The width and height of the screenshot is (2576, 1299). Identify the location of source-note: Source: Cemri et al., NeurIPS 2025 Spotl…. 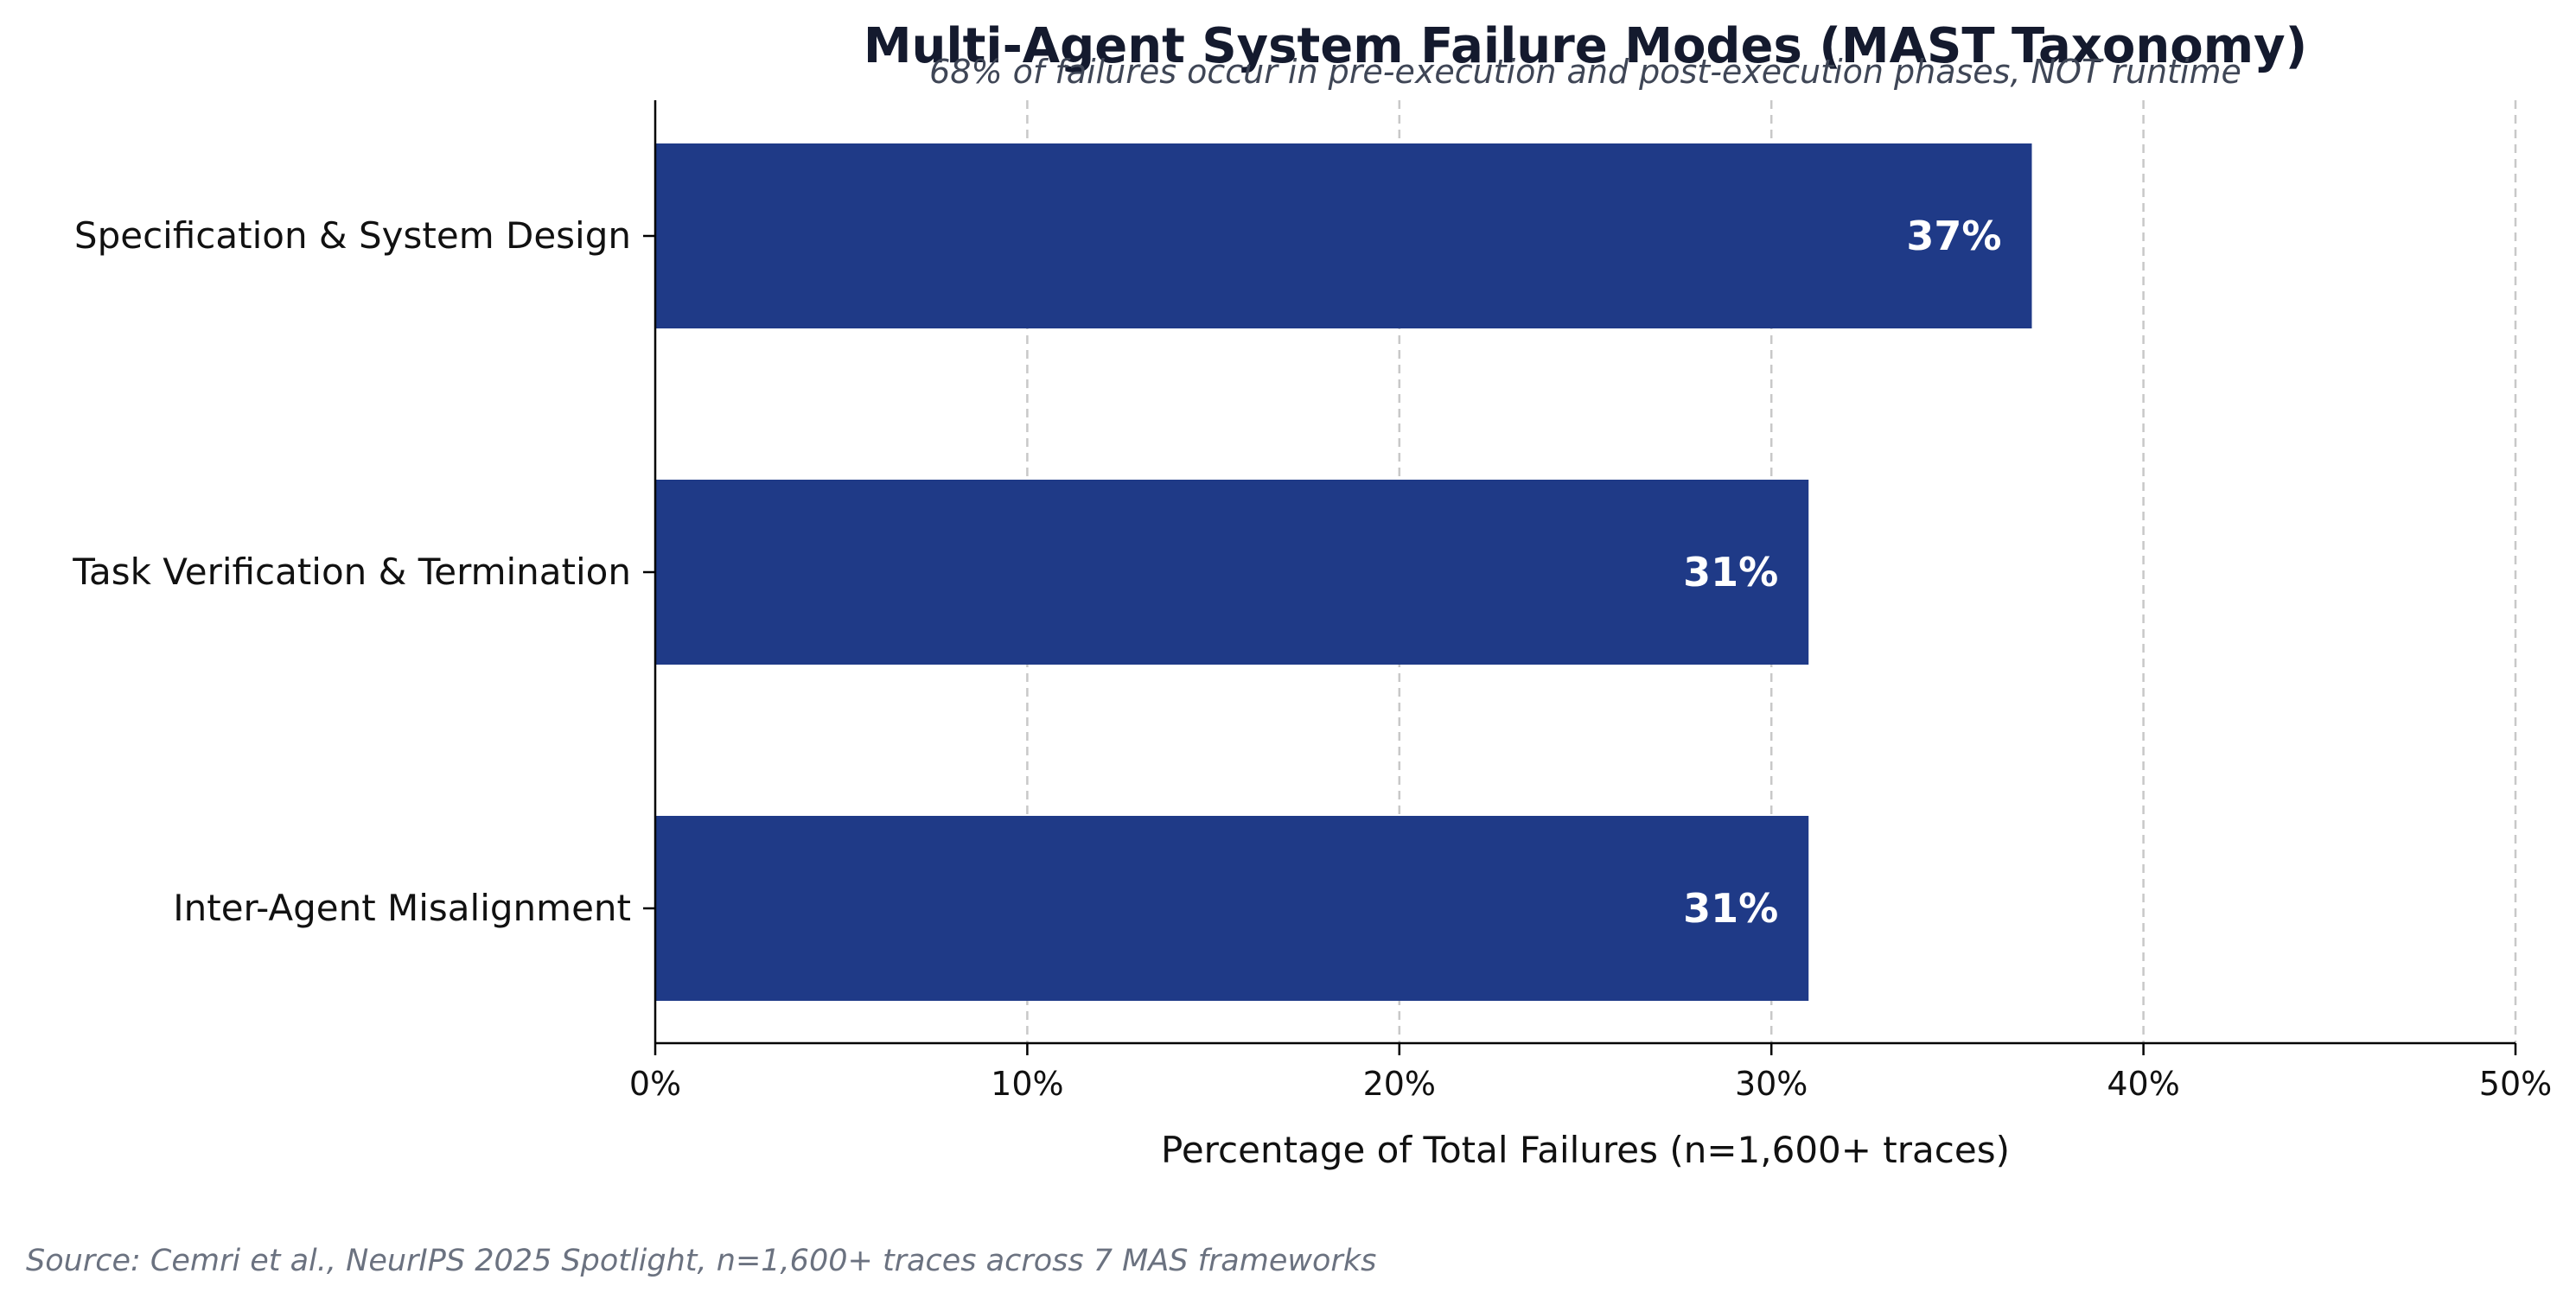
(701, 1261).